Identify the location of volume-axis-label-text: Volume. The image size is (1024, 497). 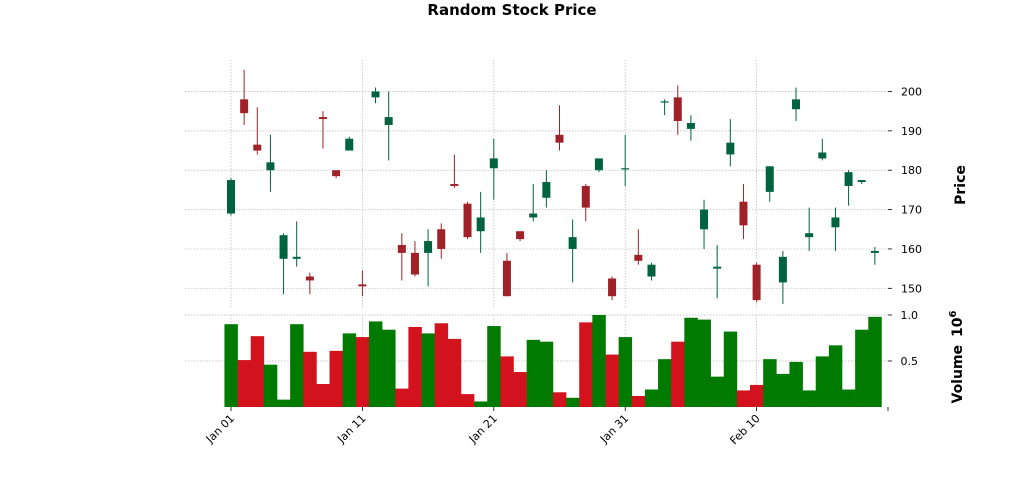
(958, 374).